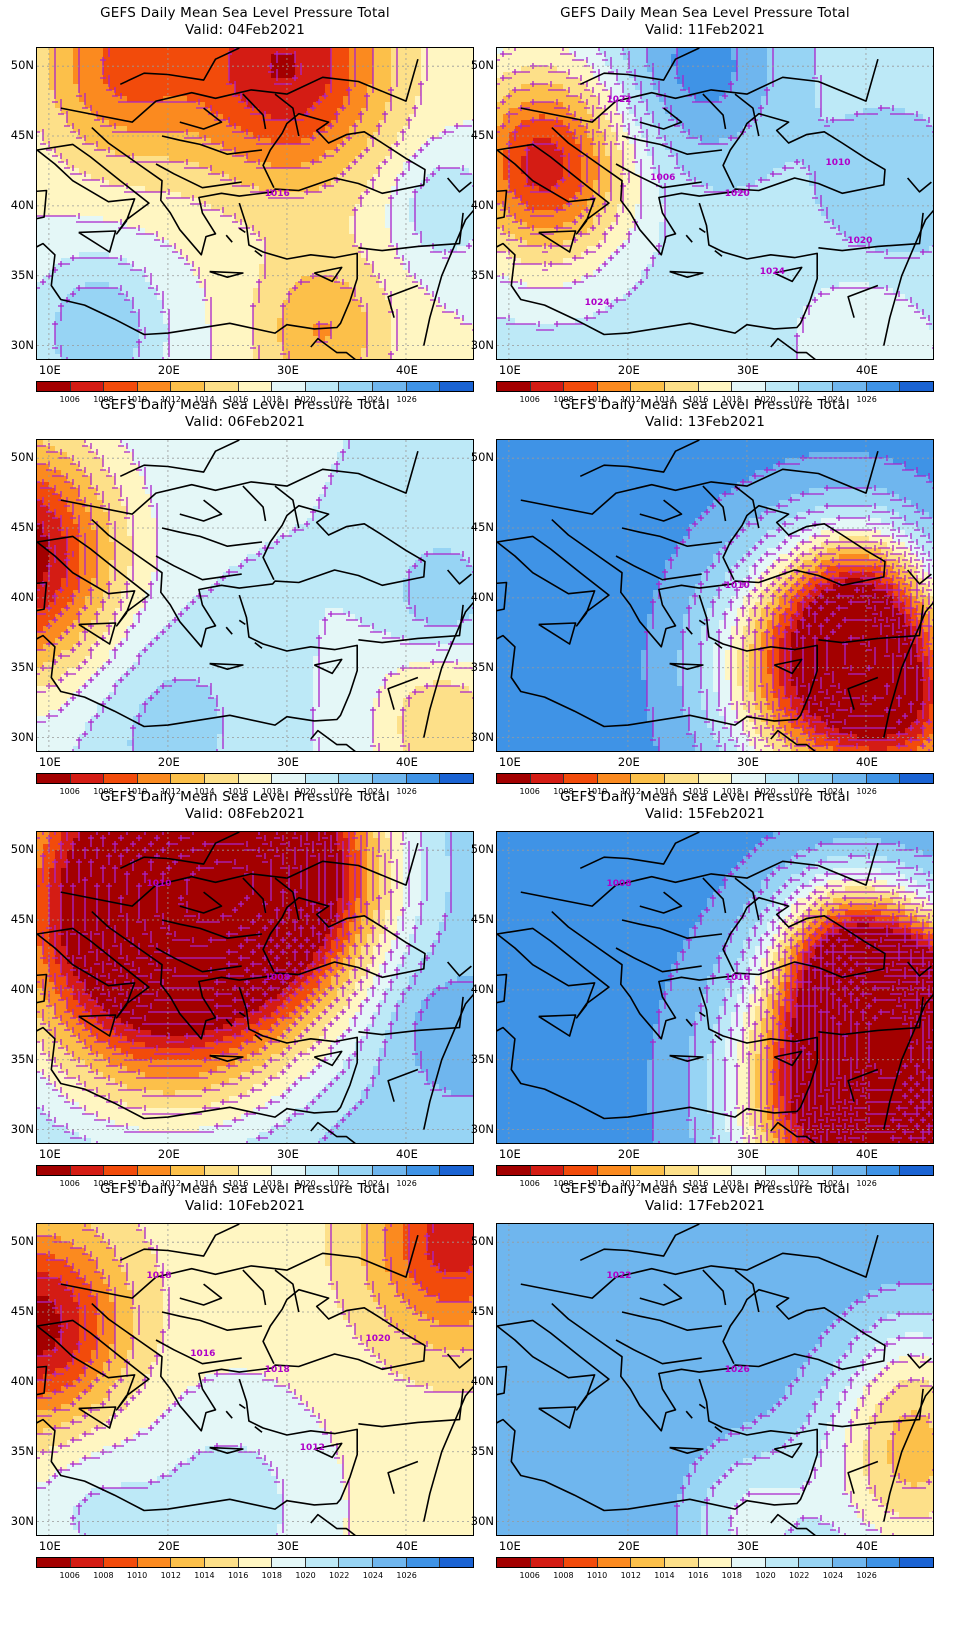 The image size is (964, 1640). I want to click on valid-date-label: Valid: 10Feb2021, so click(245, 1206).